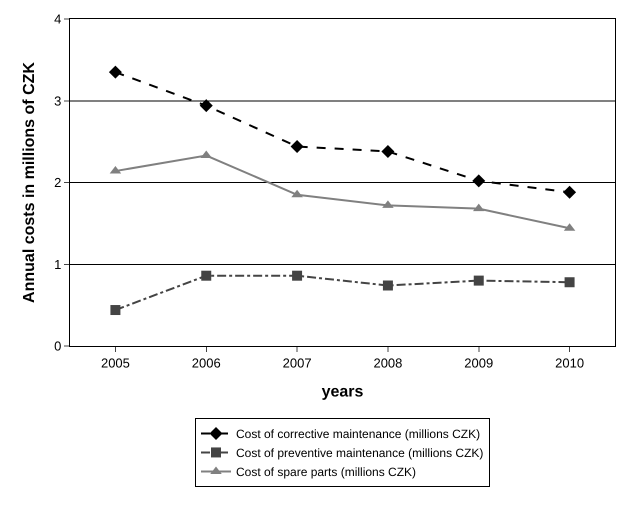 The height and width of the screenshot is (506, 630). I want to click on y-tick-label: 3, so click(58, 100).